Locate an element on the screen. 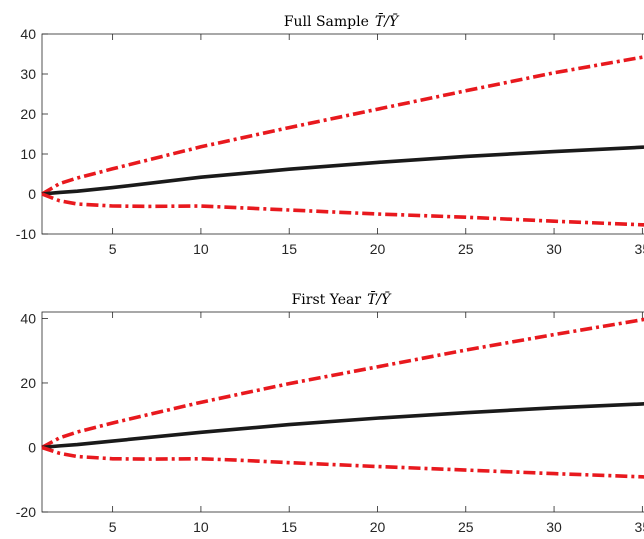  y-tick-label: 10 is located at coordinates (28, 154).